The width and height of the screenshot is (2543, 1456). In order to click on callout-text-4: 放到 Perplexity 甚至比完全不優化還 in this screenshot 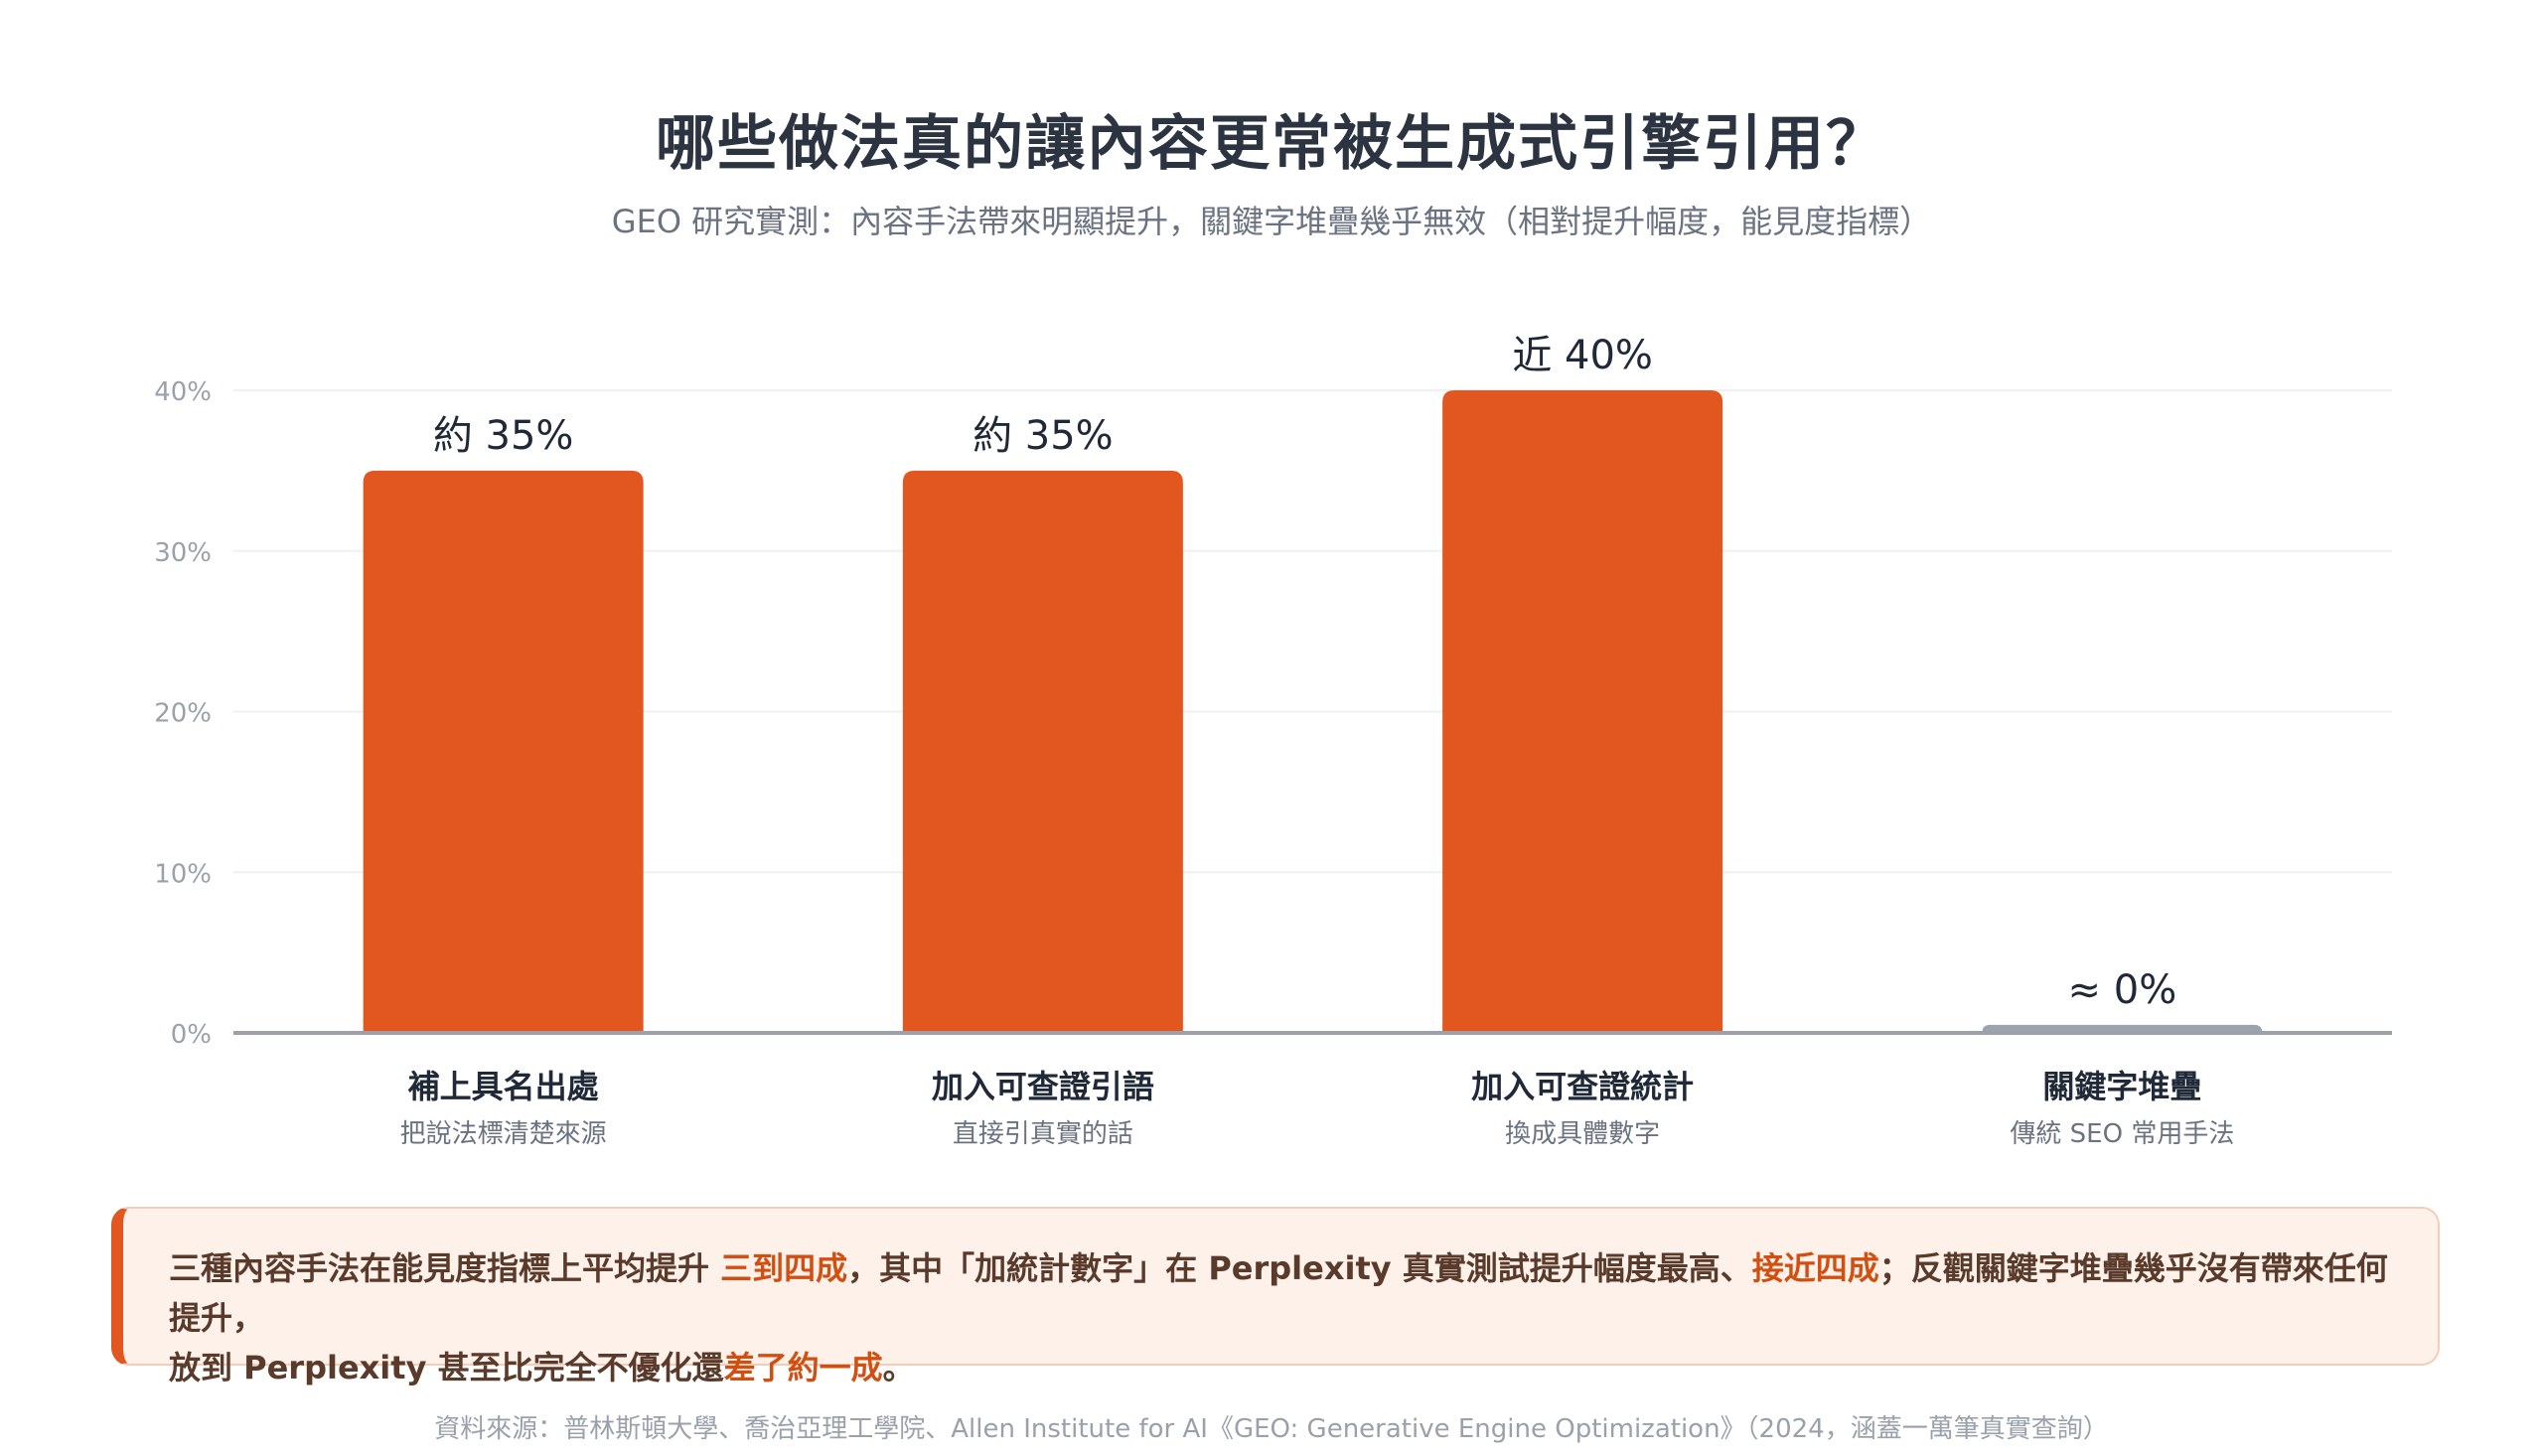, I will do `click(446, 1367)`.